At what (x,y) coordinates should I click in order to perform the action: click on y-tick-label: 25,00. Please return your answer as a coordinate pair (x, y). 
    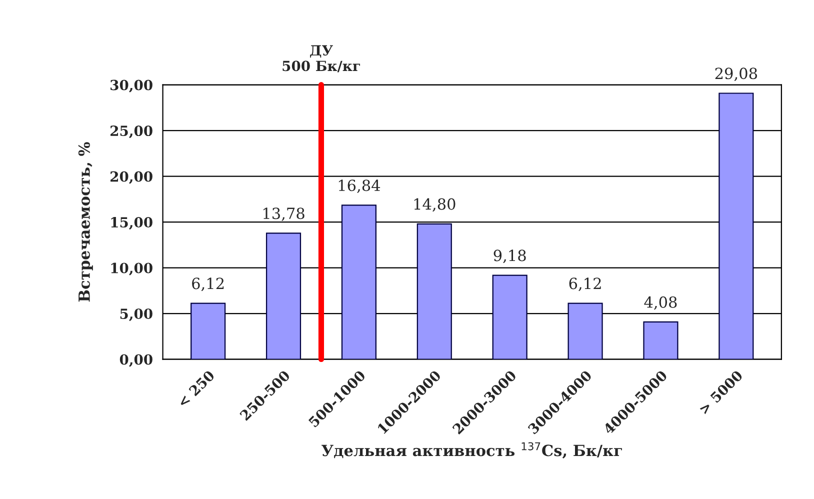
    Looking at the image, I should click on (131, 132).